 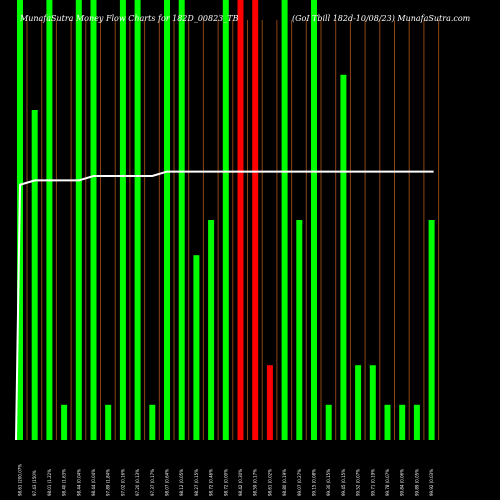 What do you see at coordinates (137, 482) in the screenshot?
I see `x-tick-label: 97.20 (0.13%` at bounding box center [137, 482].